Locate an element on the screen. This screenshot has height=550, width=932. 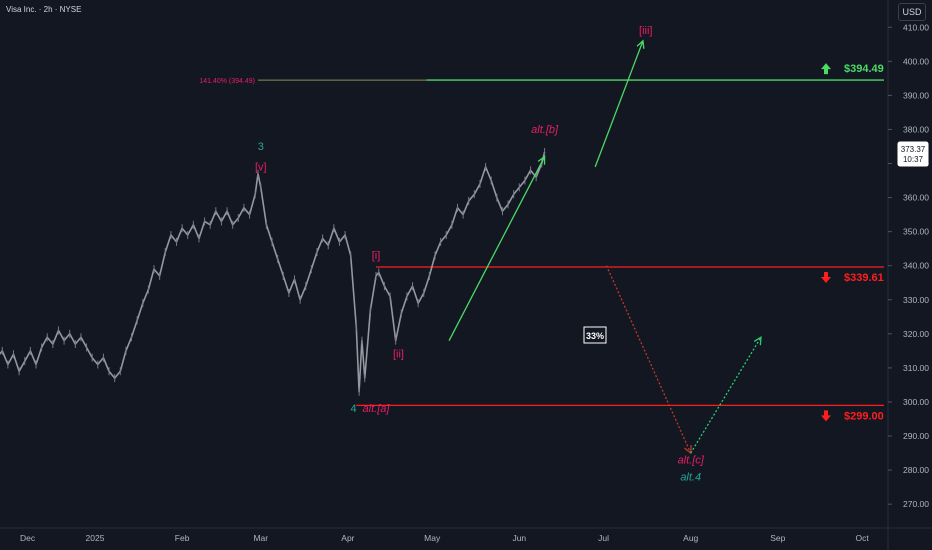
wave-label: 3 is located at coordinates (261, 147).